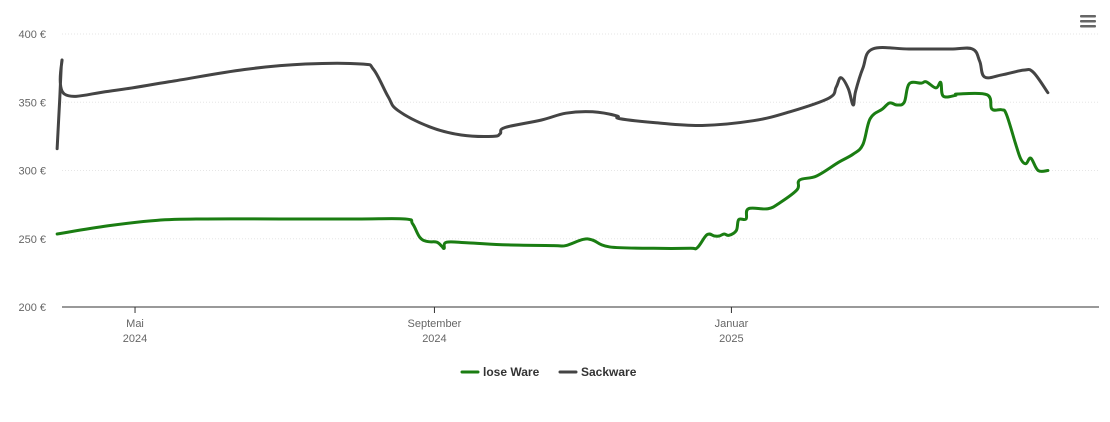 The height and width of the screenshot is (422, 1110). I want to click on legend-item: Sackware, so click(597, 372).